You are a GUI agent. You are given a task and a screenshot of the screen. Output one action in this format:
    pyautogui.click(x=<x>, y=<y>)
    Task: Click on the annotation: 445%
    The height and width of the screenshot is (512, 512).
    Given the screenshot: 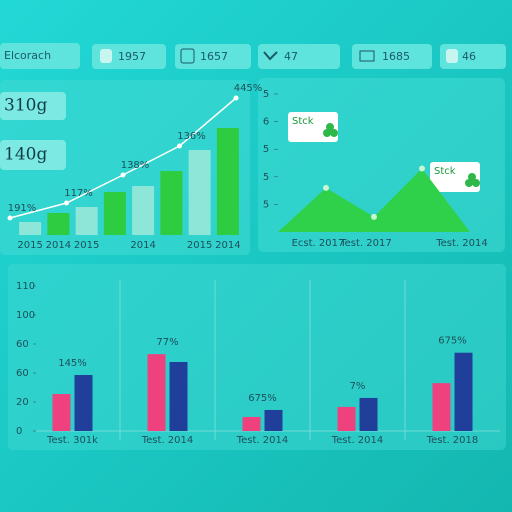 What is the action you would take?
    pyautogui.click(x=248, y=88)
    